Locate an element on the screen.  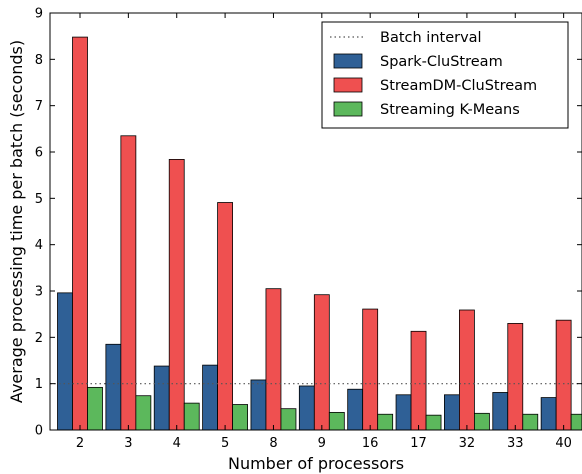
legend-label-streaming-k-means: Streaming K-Means is located at coordinates (450, 110).